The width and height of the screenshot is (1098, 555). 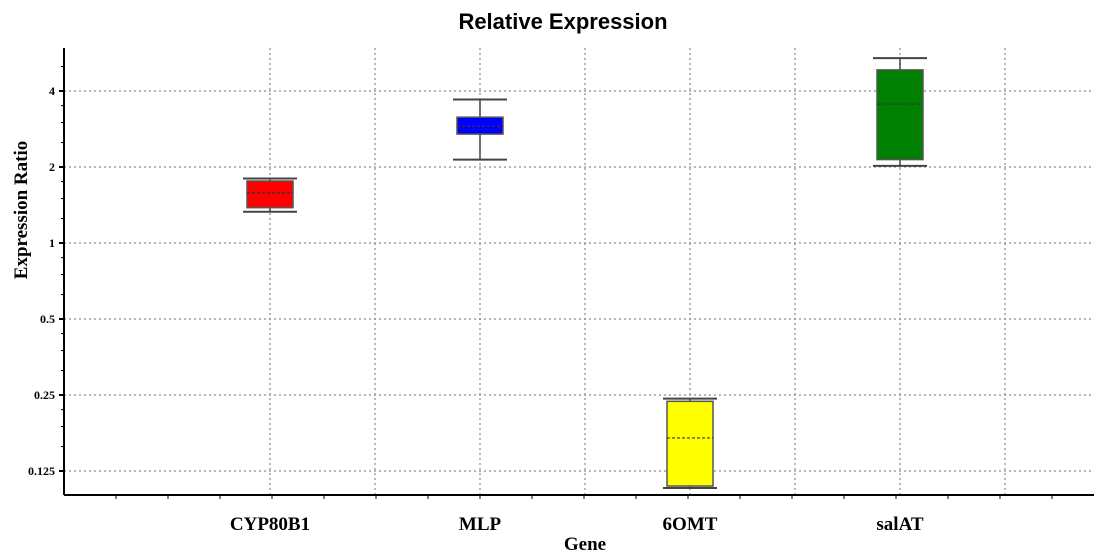 What do you see at coordinates (52, 167) in the screenshot?
I see `y-tick-label: 2` at bounding box center [52, 167].